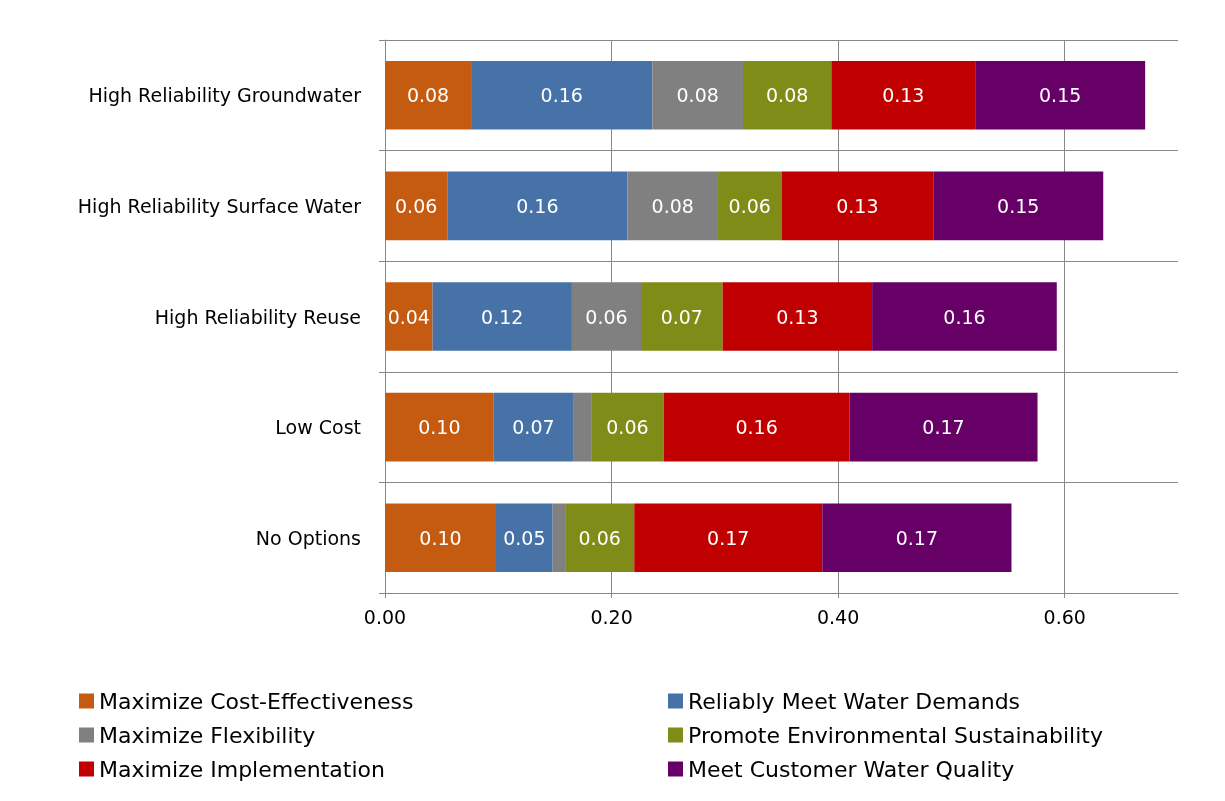 The height and width of the screenshot is (801, 1225). What do you see at coordinates (318, 427) in the screenshot?
I see `y-tick-label: Low Cost` at bounding box center [318, 427].